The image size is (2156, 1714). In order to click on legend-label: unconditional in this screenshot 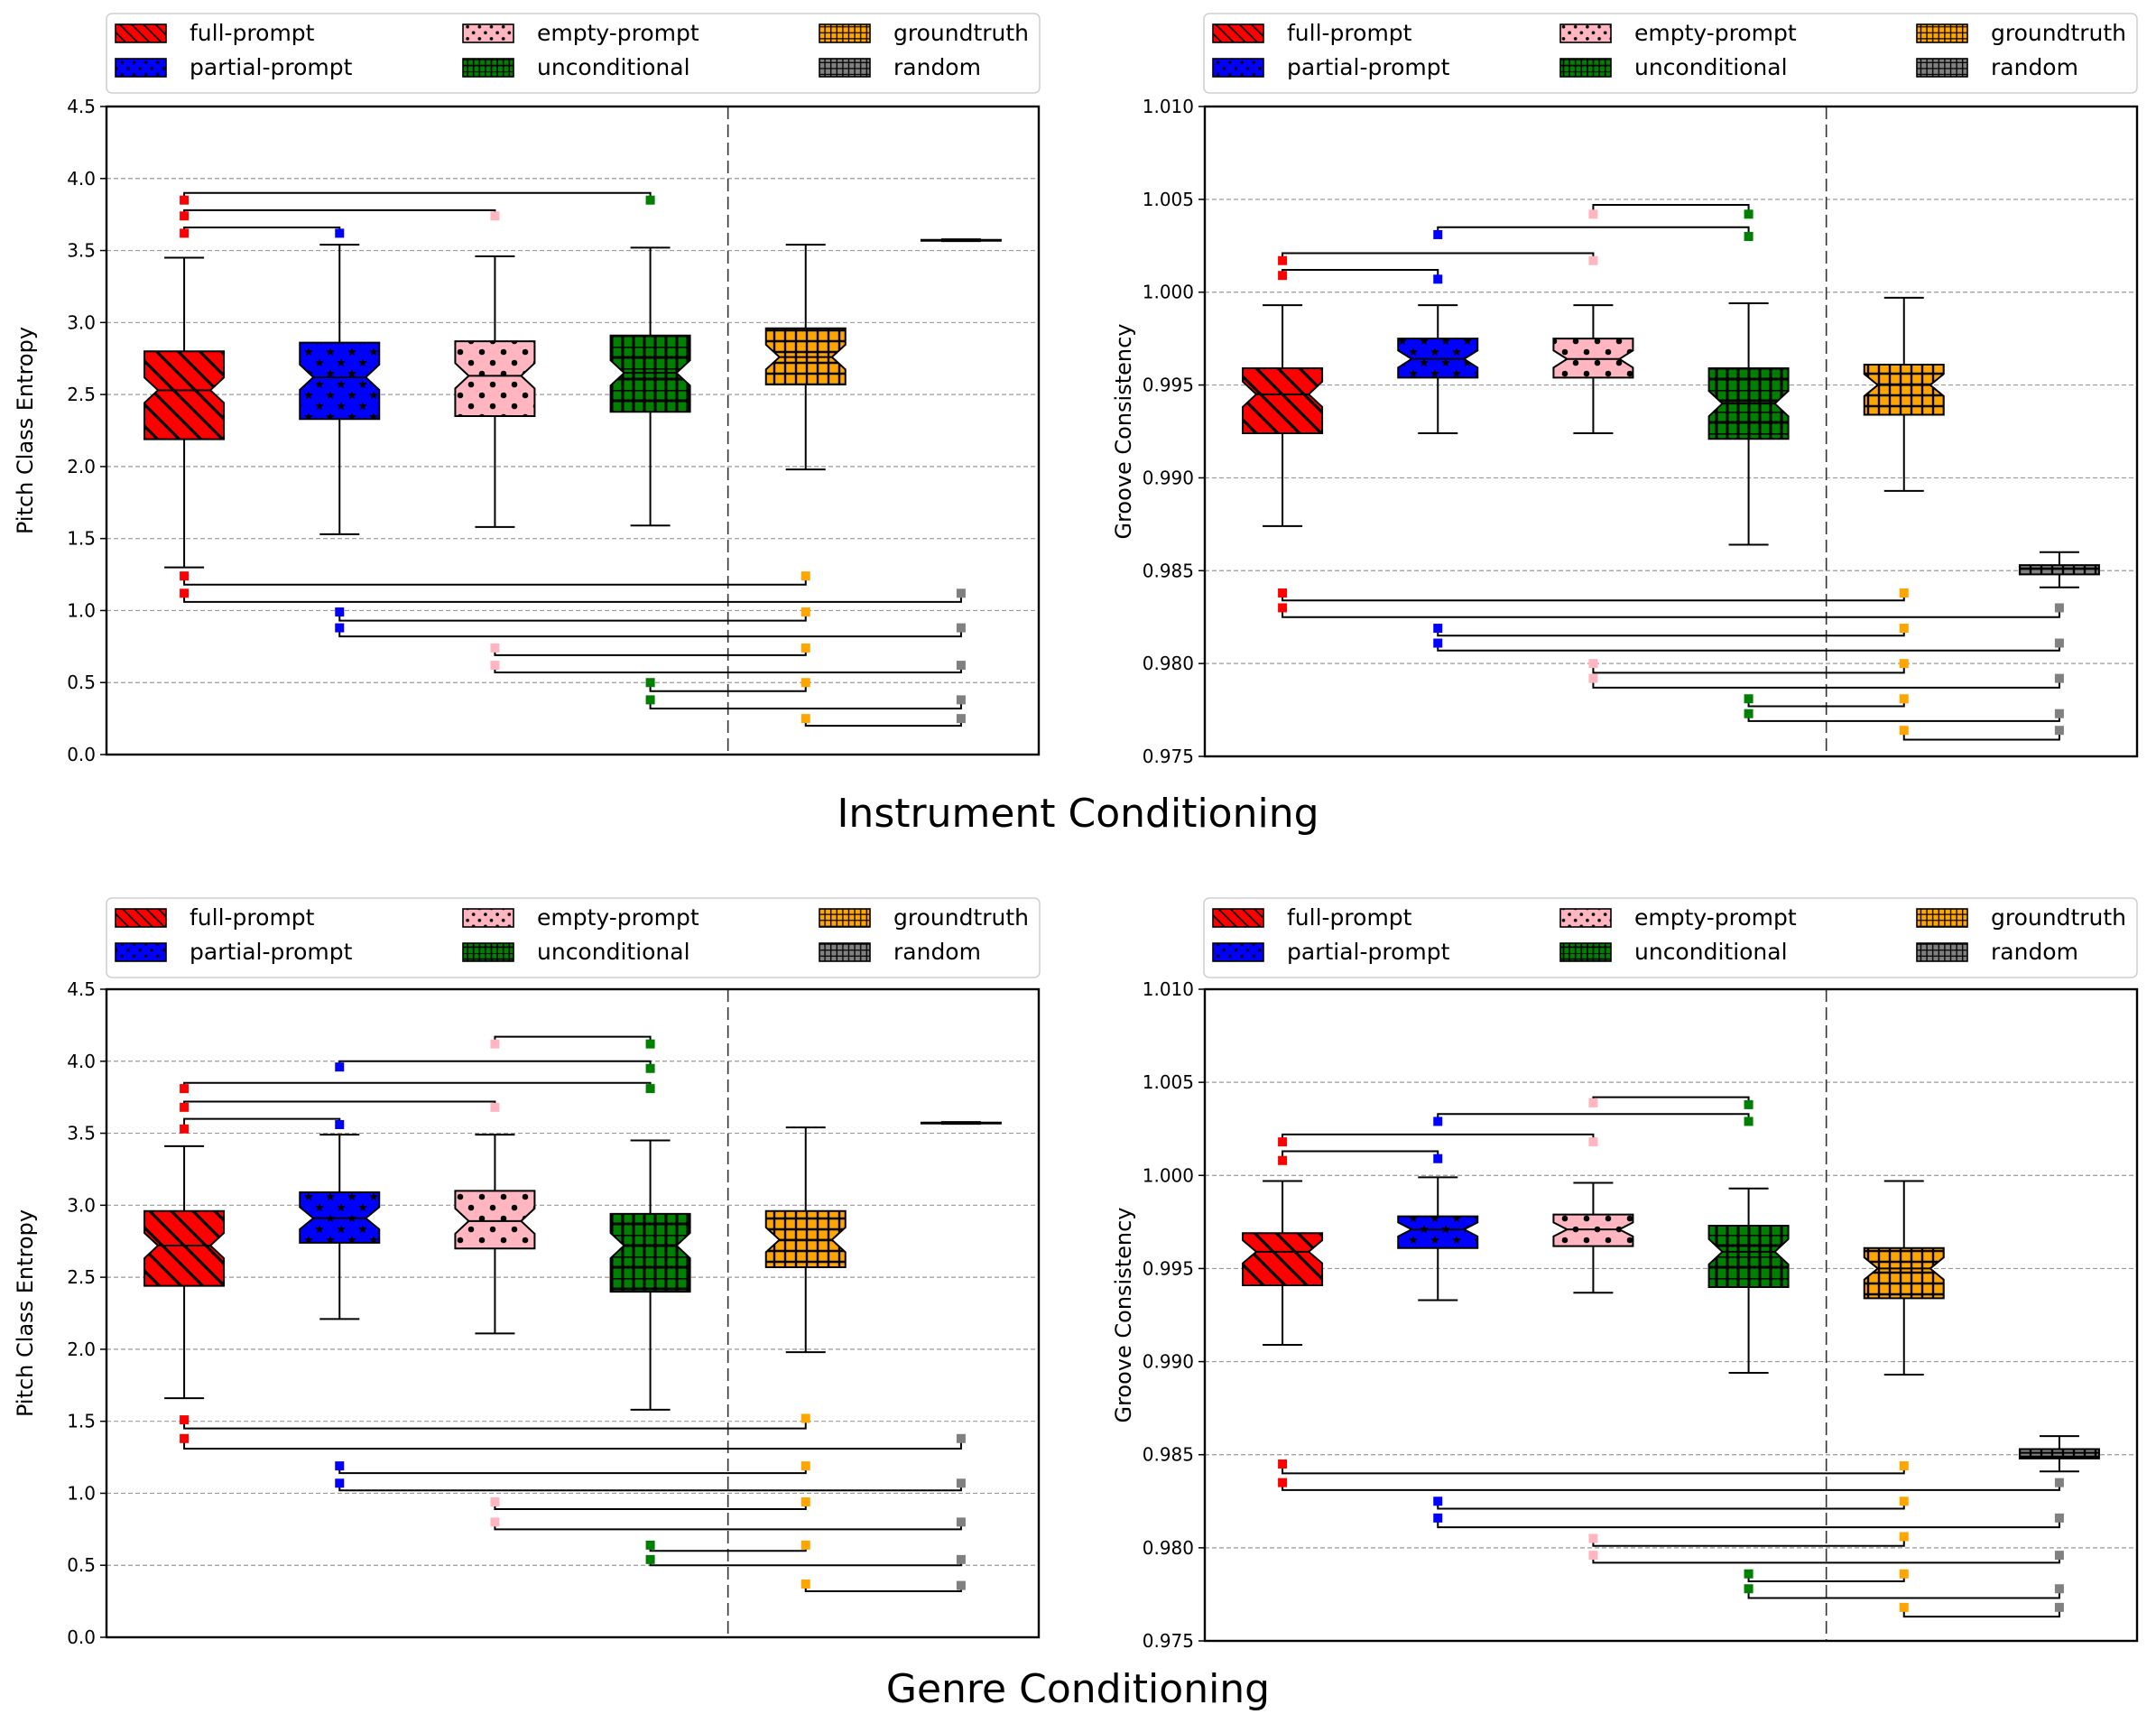, I will do `click(613, 952)`.